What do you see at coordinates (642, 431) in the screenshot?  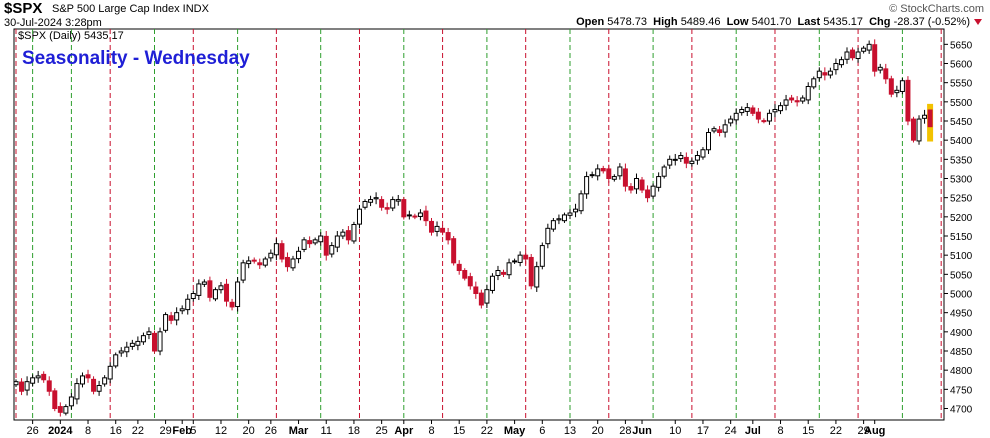 I see `x-tick-label: Jun` at bounding box center [642, 431].